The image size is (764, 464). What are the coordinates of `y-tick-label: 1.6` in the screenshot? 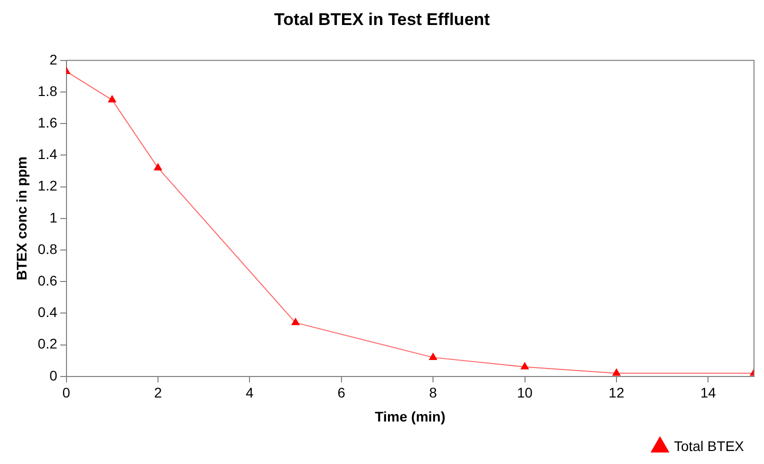 It's located at (48, 122).